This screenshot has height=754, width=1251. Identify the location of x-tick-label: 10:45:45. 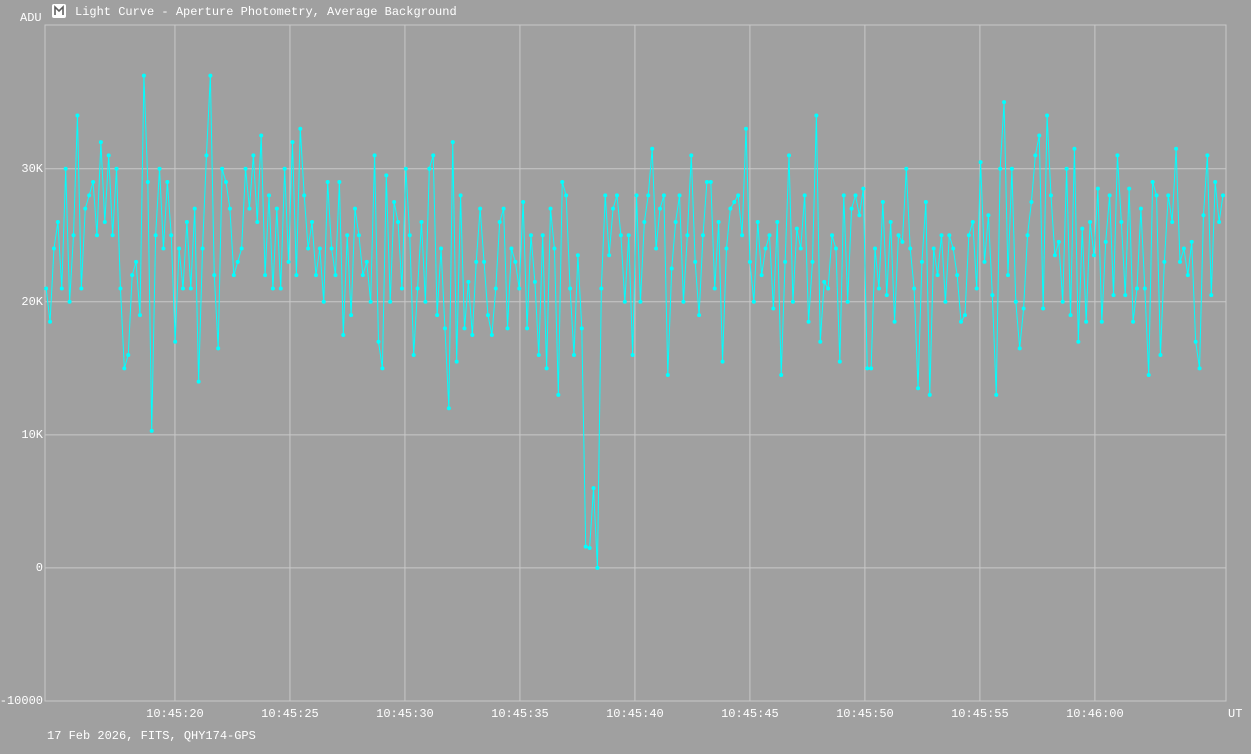
(750, 714).